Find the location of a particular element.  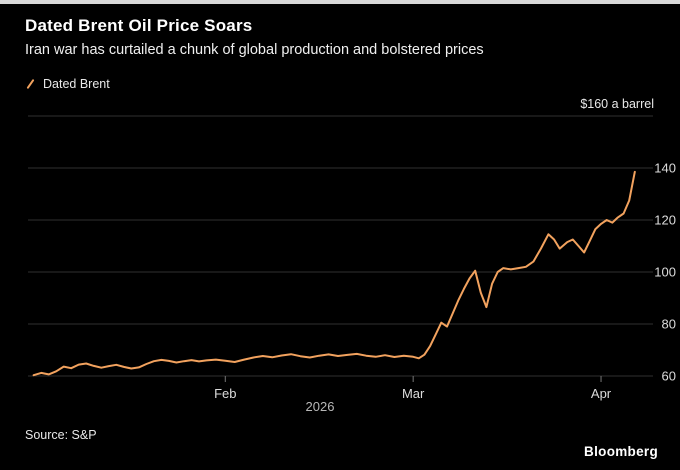

y-tick-label: 120 is located at coordinates (665, 220).